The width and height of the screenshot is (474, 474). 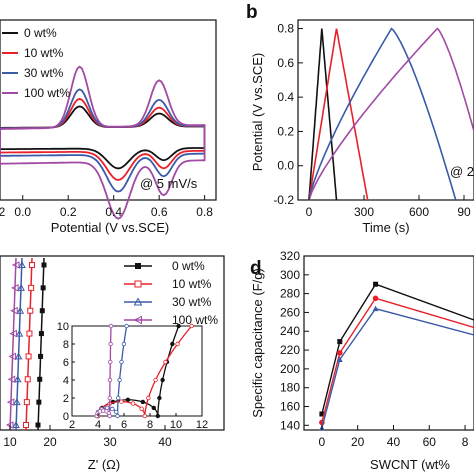 What do you see at coordinates (364, 212) in the screenshot?
I see `x-tick-label: 300` at bounding box center [364, 212].